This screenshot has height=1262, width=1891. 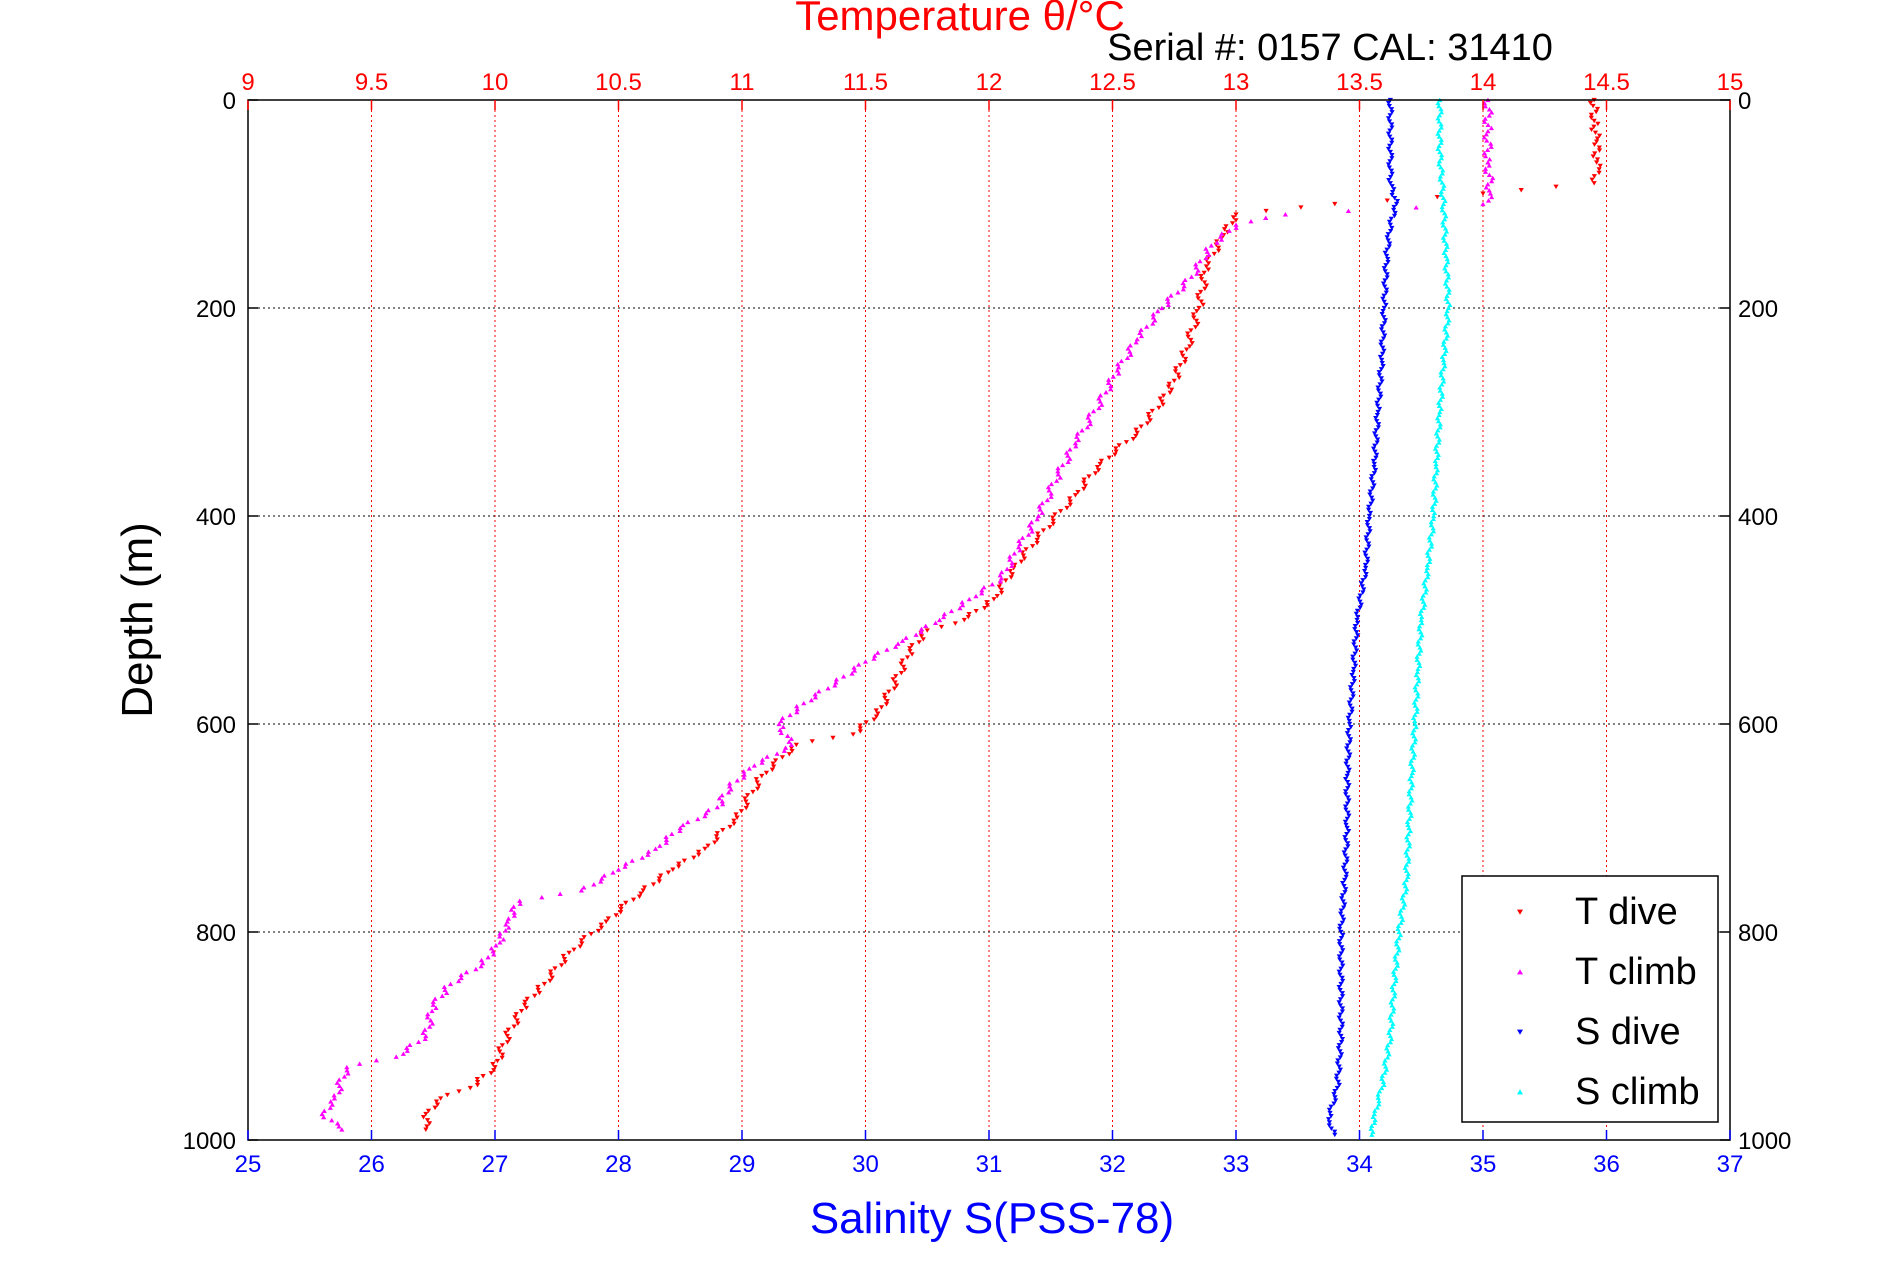 I want to click on legend-label: T dive, so click(x=1626, y=912).